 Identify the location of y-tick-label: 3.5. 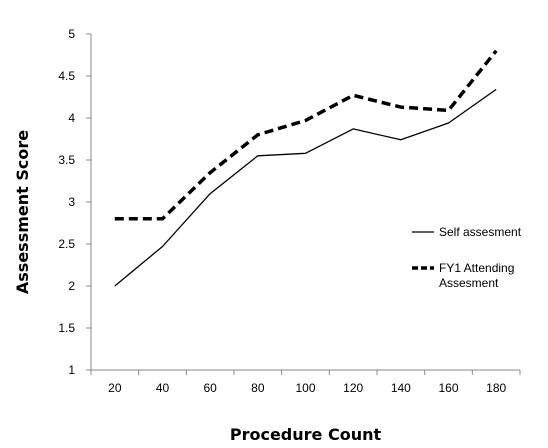
(66, 160).